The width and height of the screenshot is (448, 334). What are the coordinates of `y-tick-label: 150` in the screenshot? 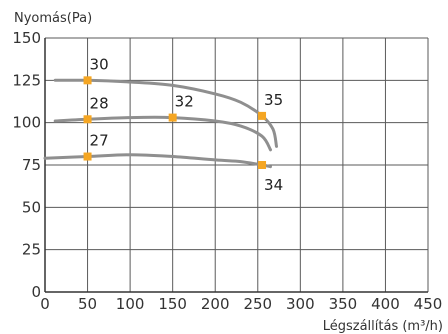 It's located at (26, 38).